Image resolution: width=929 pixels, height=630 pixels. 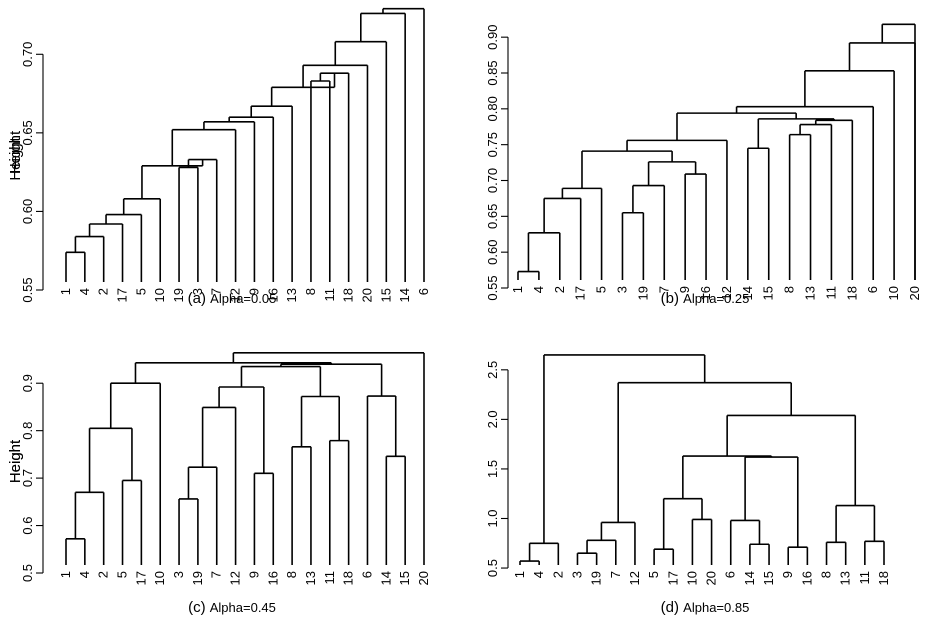 What do you see at coordinates (27, 478) in the screenshot?
I see `y-tick-label: 0.7` at bounding box center [27, 478].